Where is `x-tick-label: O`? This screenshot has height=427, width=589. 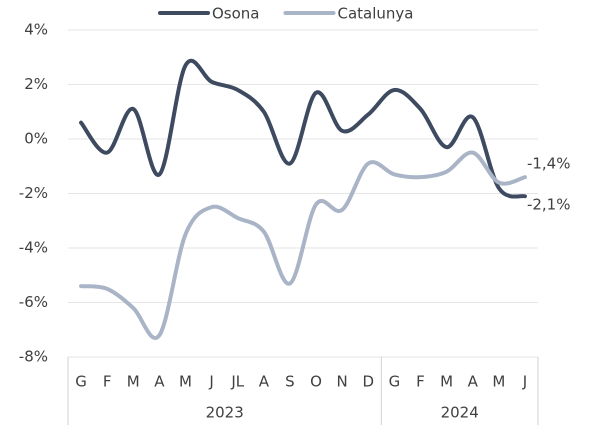
x-tick-label: O is located at coordinates (316, 382).